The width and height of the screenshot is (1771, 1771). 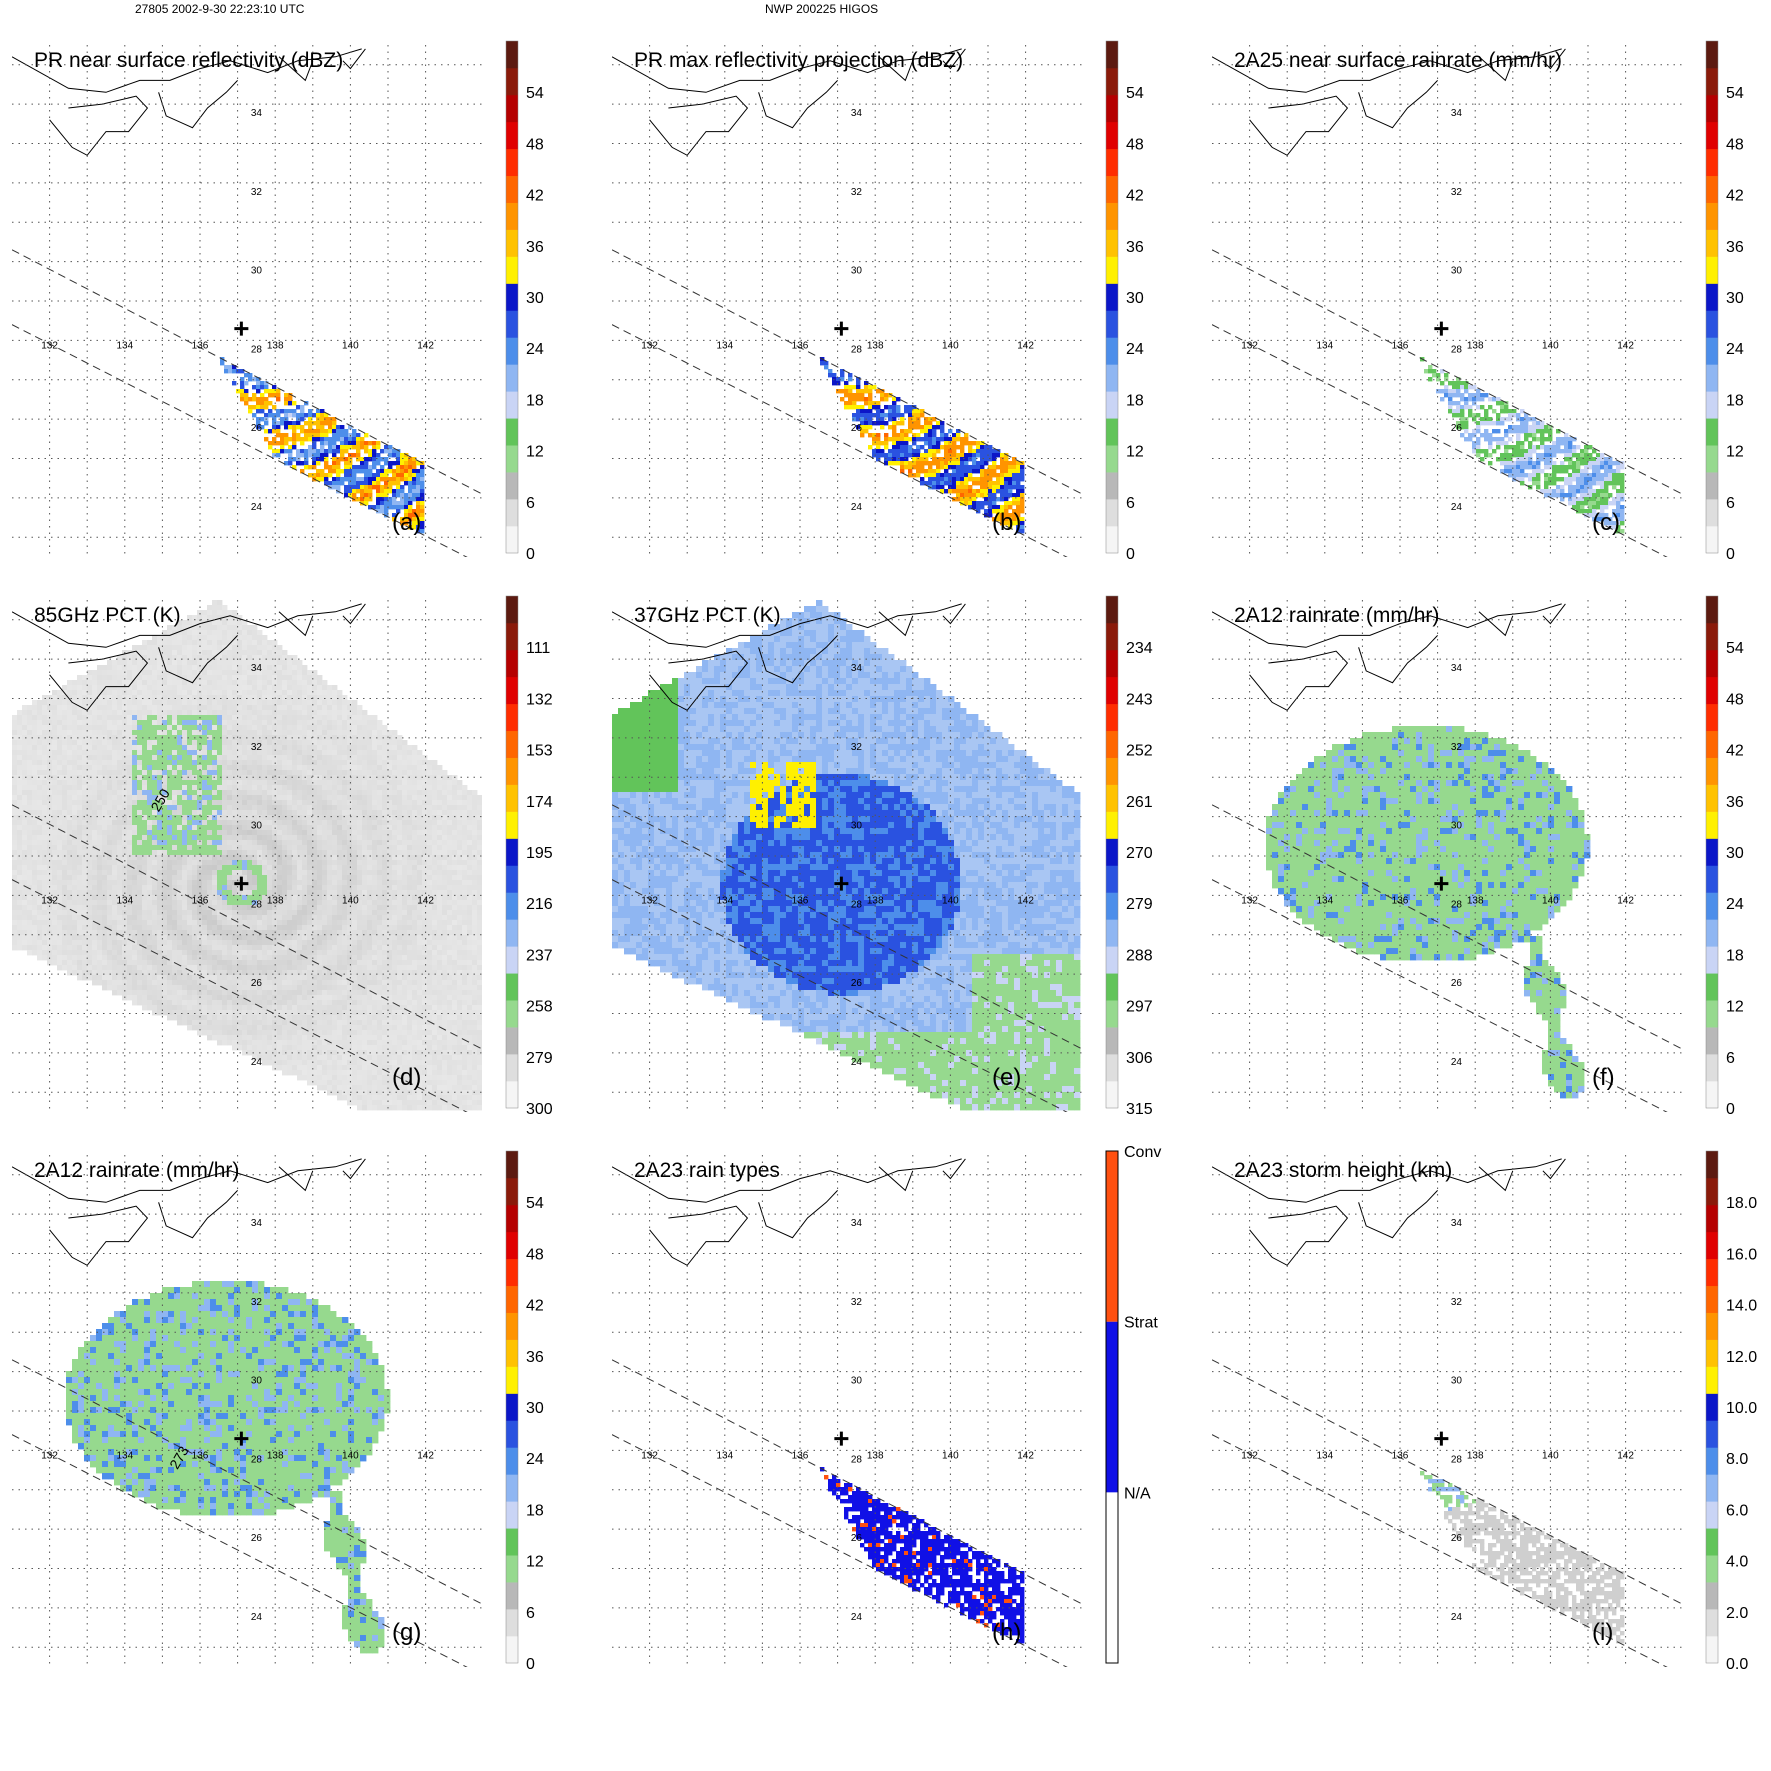 I want to click on colorbar-tick-label: 42, so click(x=1135, y=196).